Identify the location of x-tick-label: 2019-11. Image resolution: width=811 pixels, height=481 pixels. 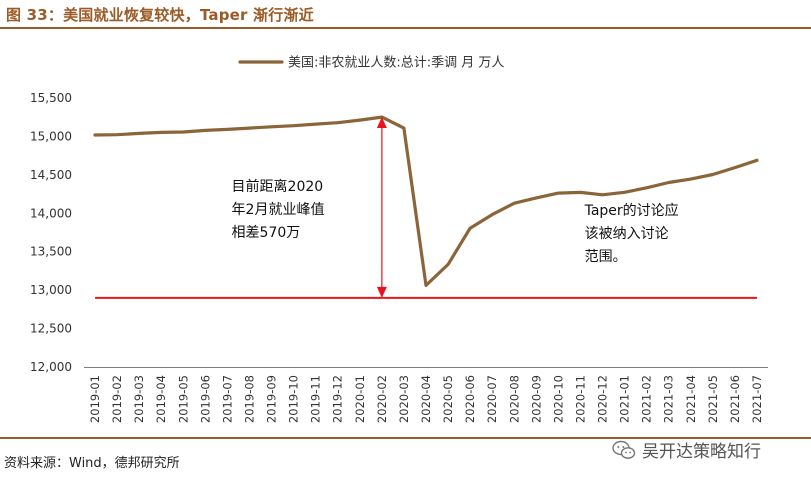
(316, 399).